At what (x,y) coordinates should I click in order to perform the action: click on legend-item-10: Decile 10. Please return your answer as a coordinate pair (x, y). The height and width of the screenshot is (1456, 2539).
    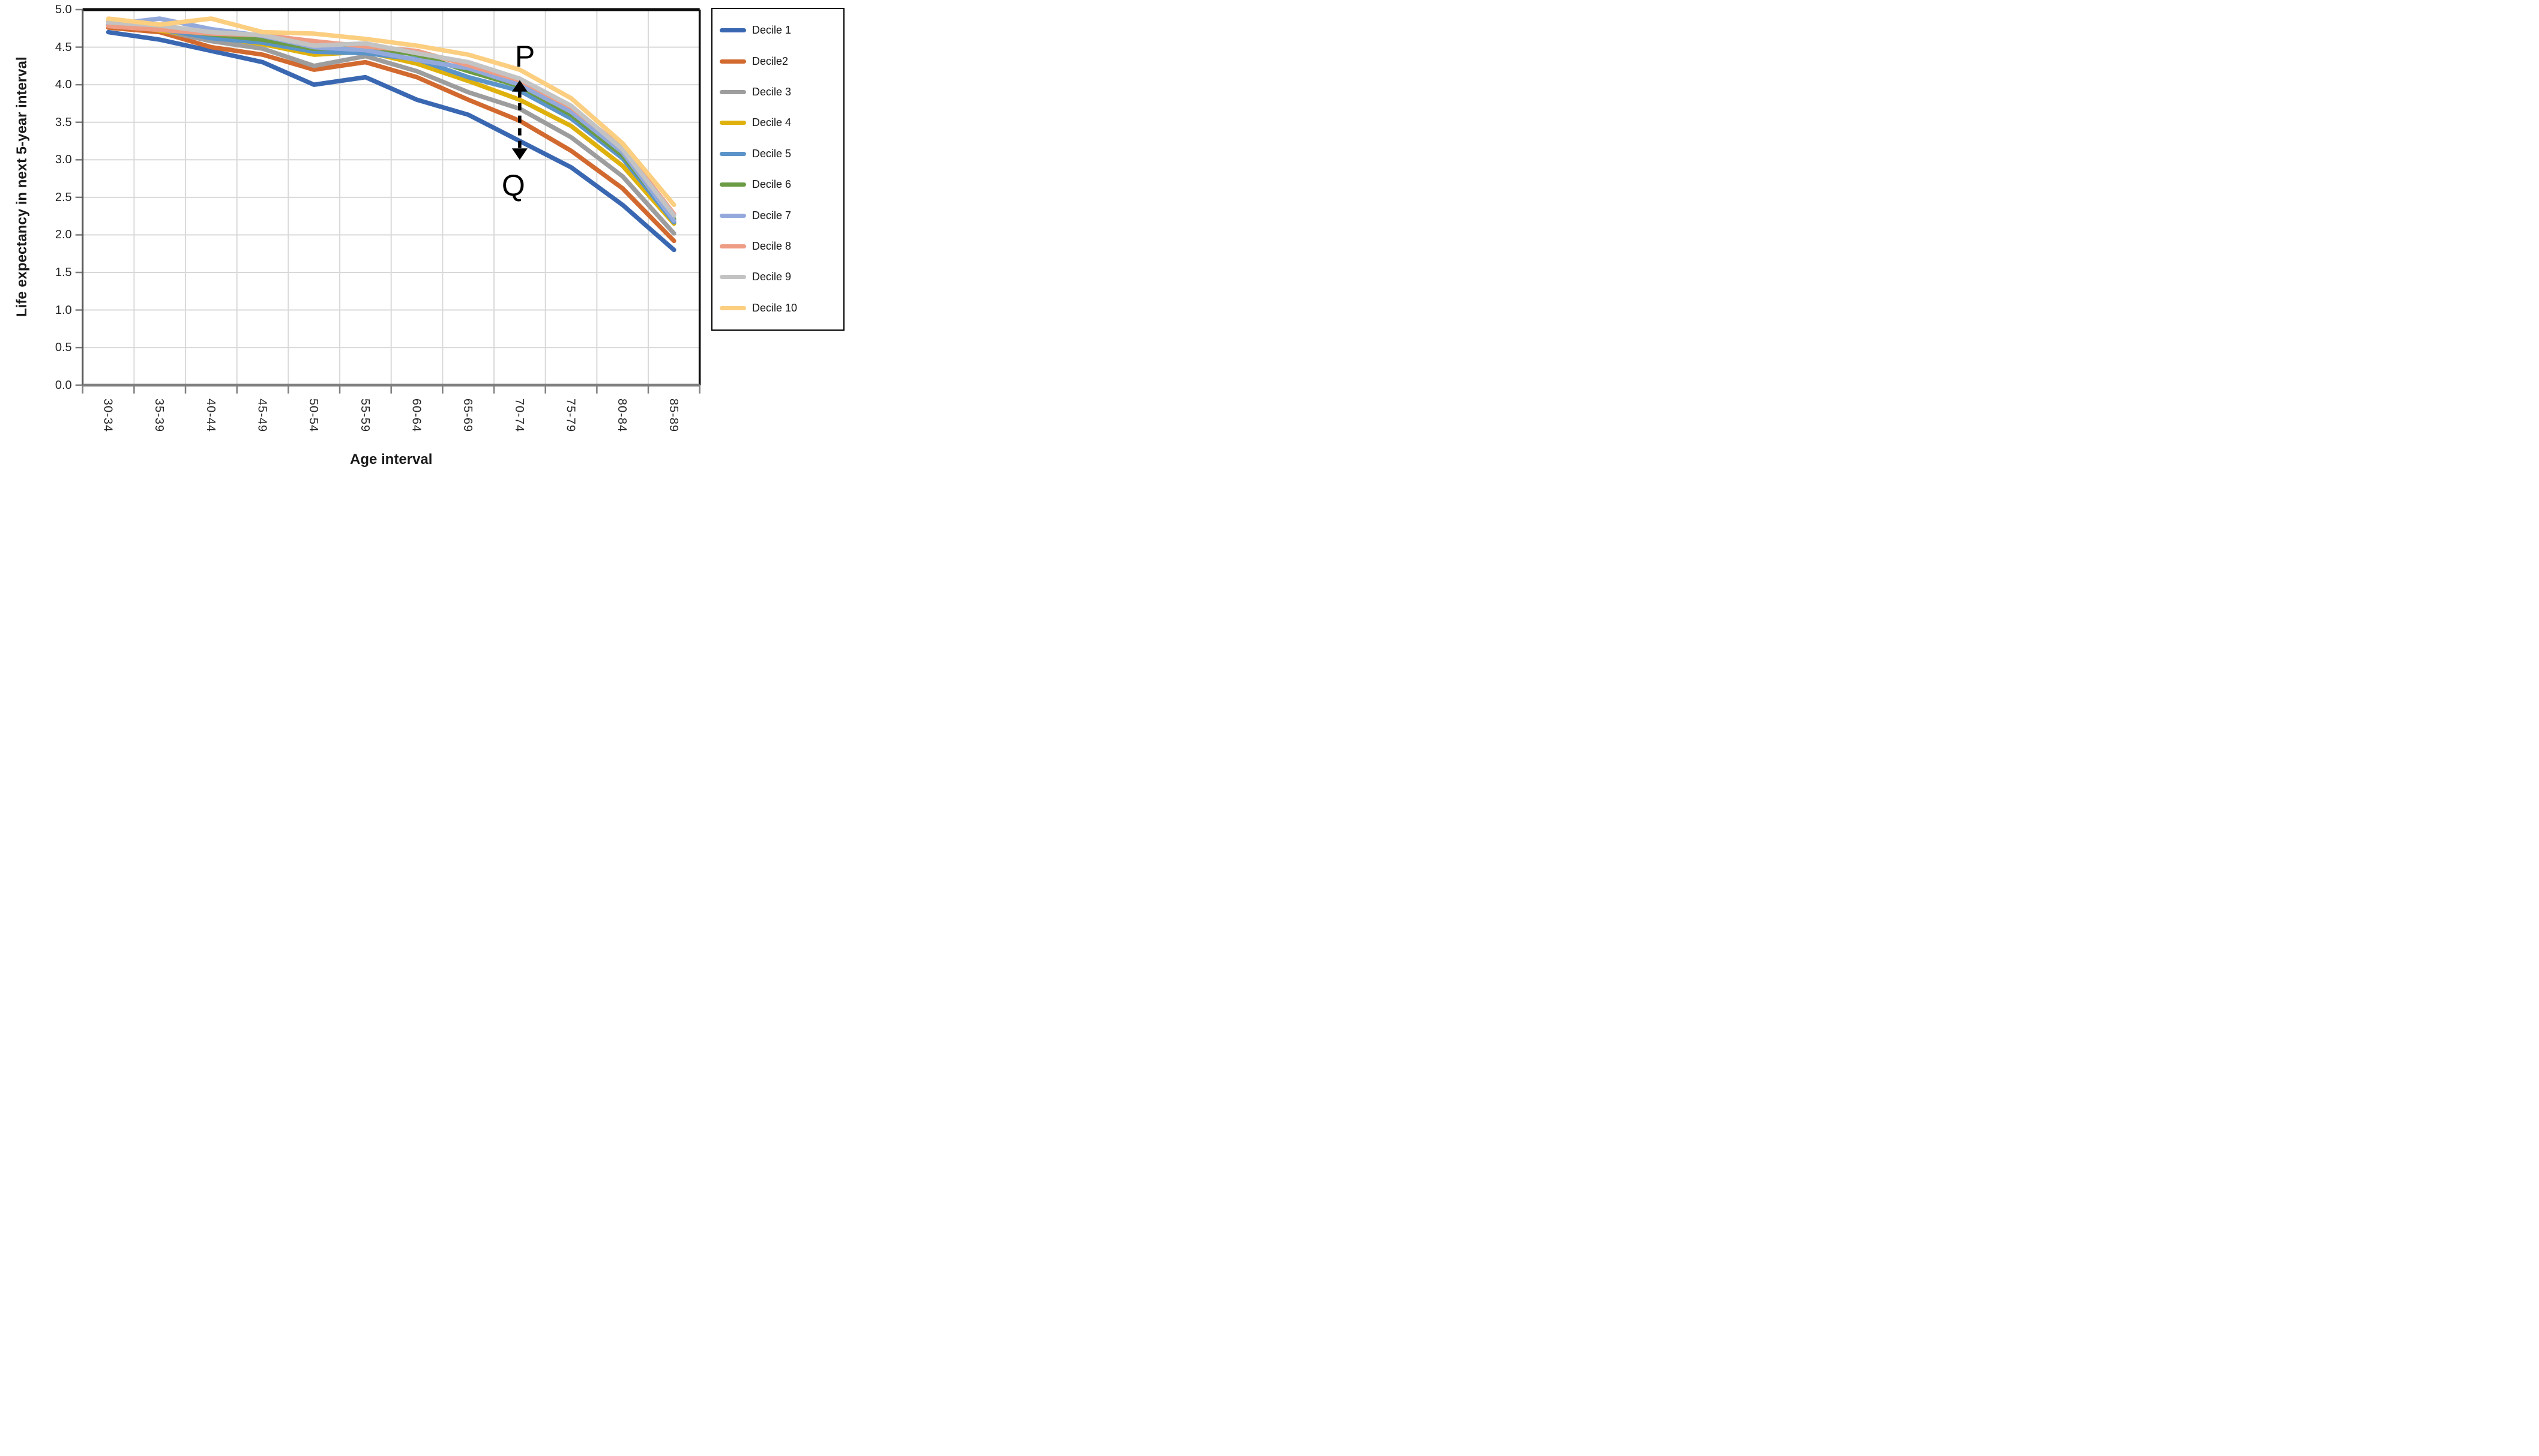
    Looking at the image, I should click on (781, 308).